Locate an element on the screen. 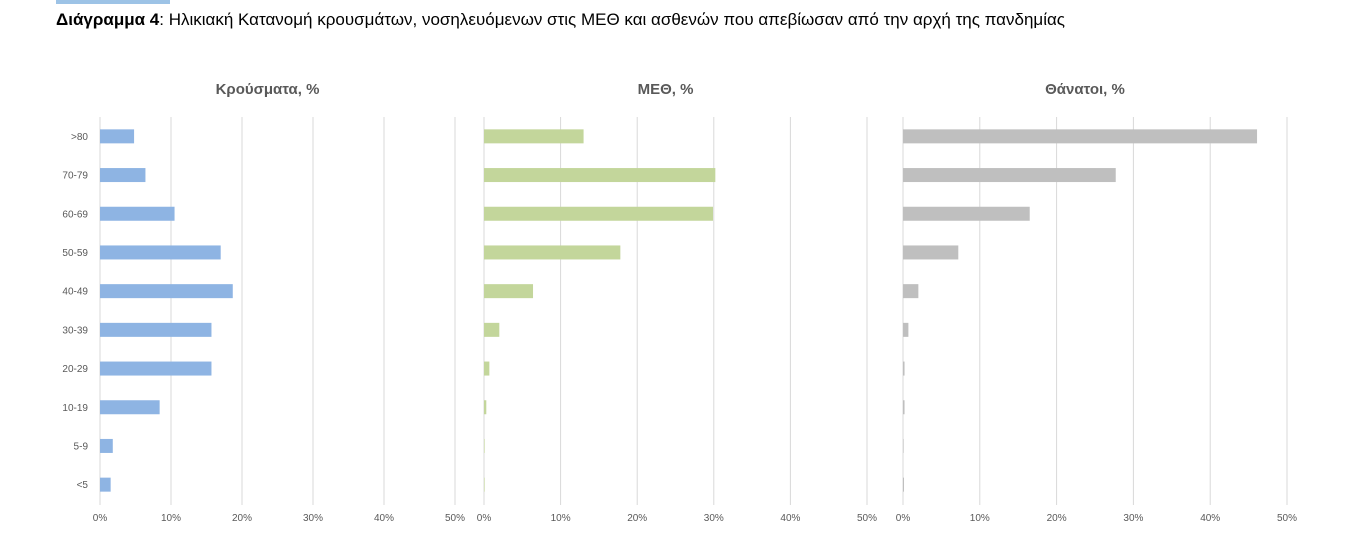 The width and height of the screenshot is (1372, 546). figure-caption-label: Διάγραμμα 4 is located at coordinates (108, 19).